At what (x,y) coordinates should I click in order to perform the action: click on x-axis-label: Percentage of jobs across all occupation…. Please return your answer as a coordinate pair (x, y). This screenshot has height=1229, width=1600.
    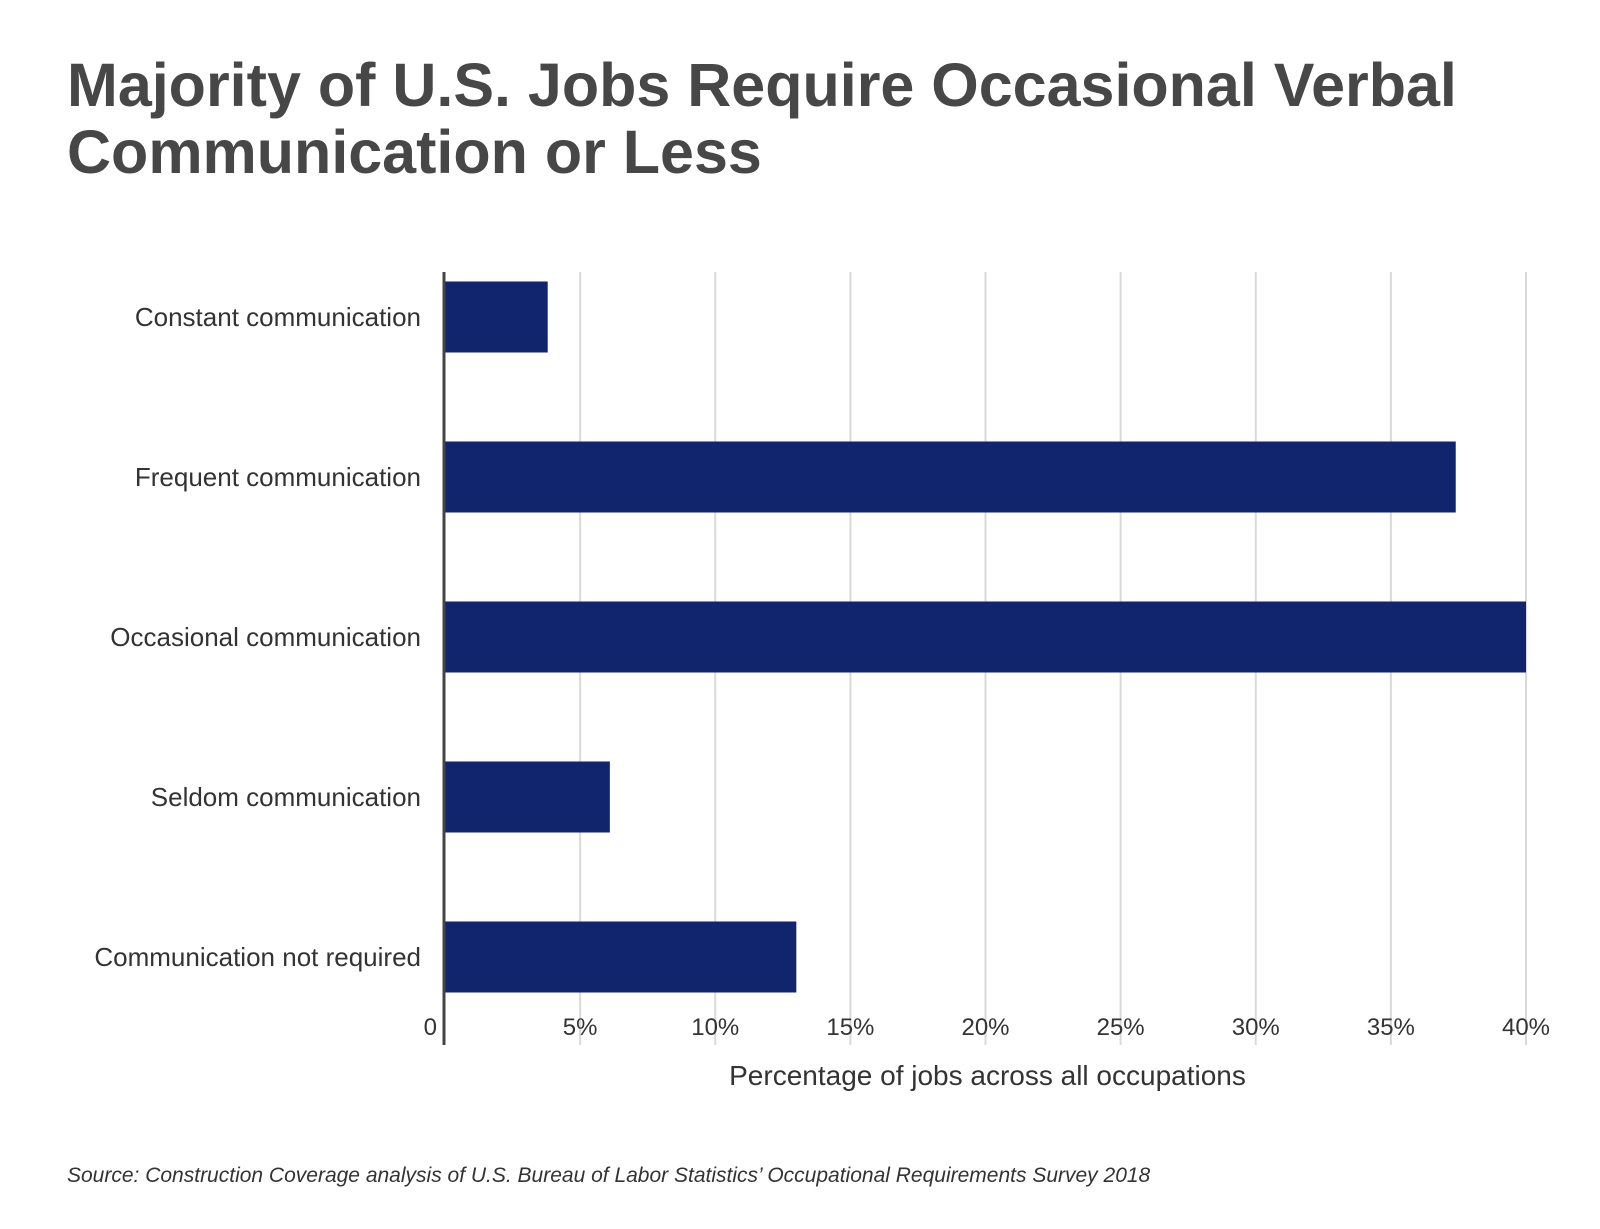
    Looking at the image, I should click on (987, 1075).